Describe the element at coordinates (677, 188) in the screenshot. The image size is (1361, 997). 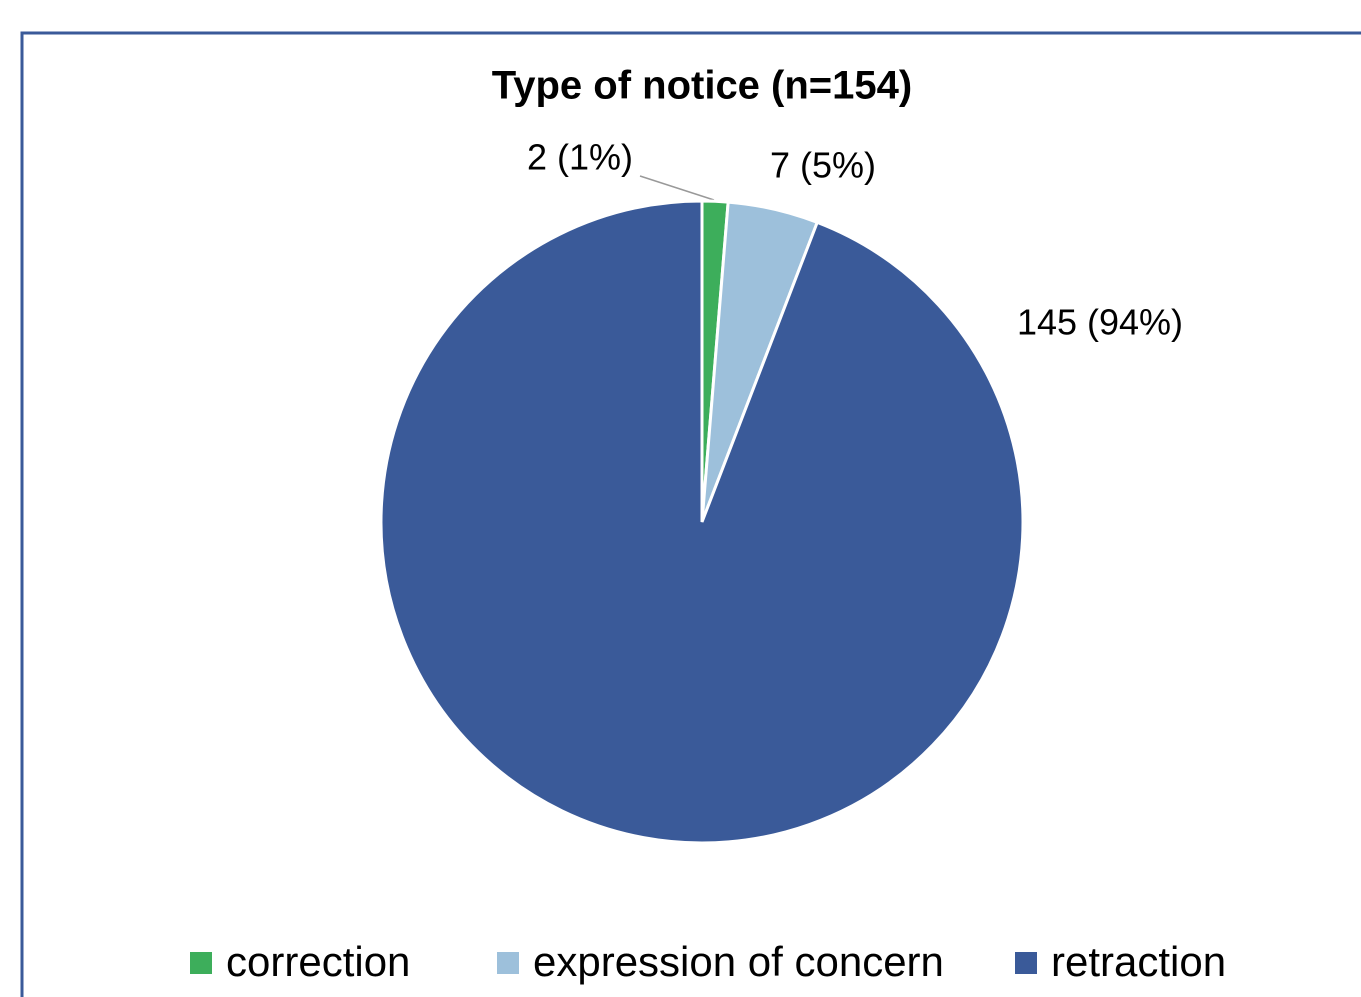
I see `leader-line` at that location.